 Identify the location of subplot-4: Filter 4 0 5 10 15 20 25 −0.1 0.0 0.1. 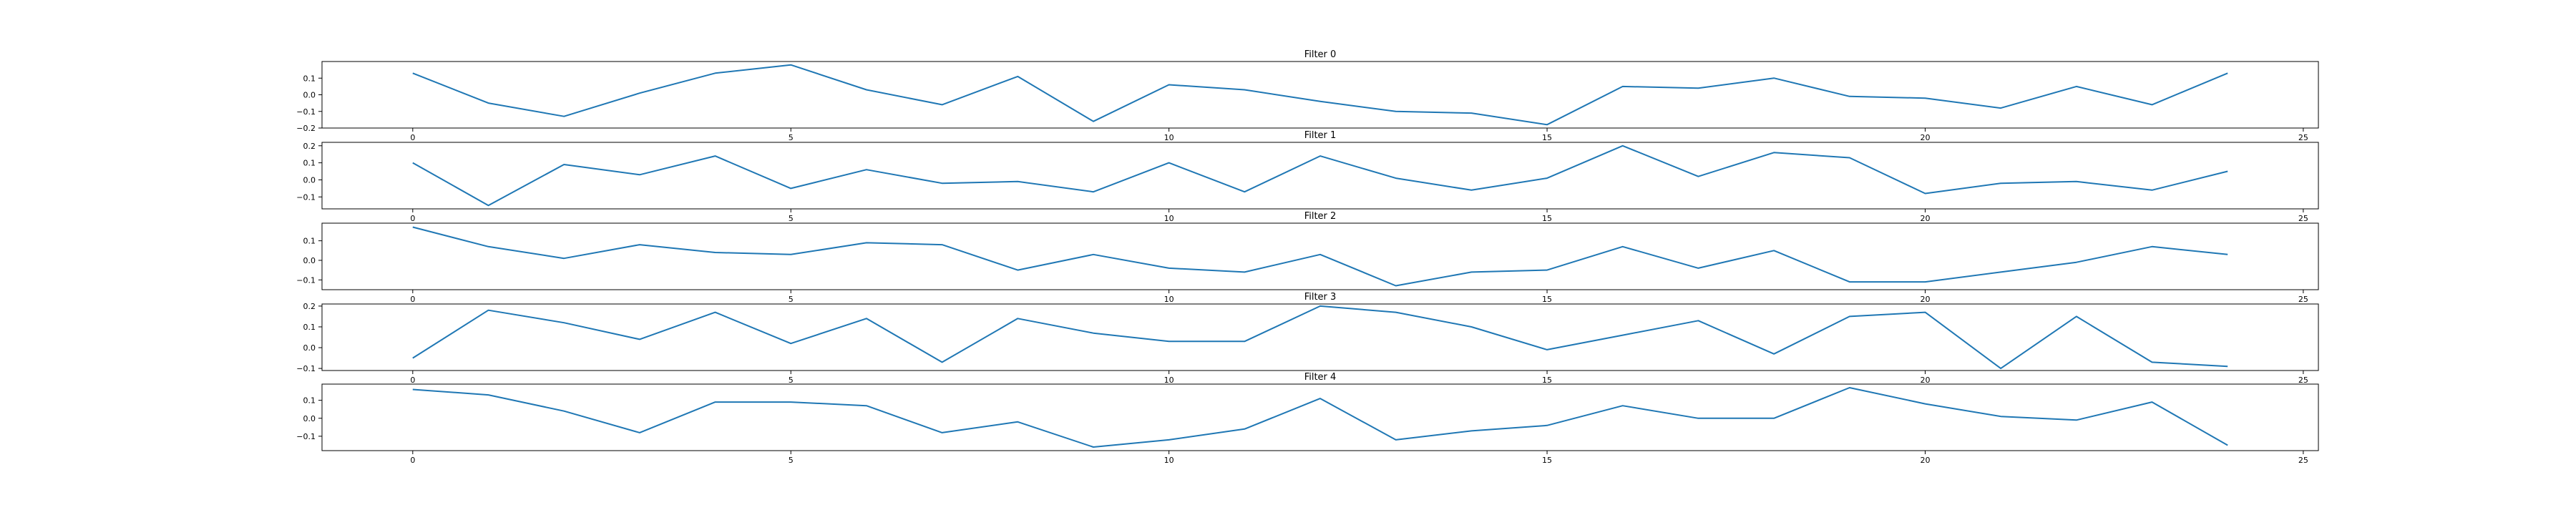
(1307, 418).